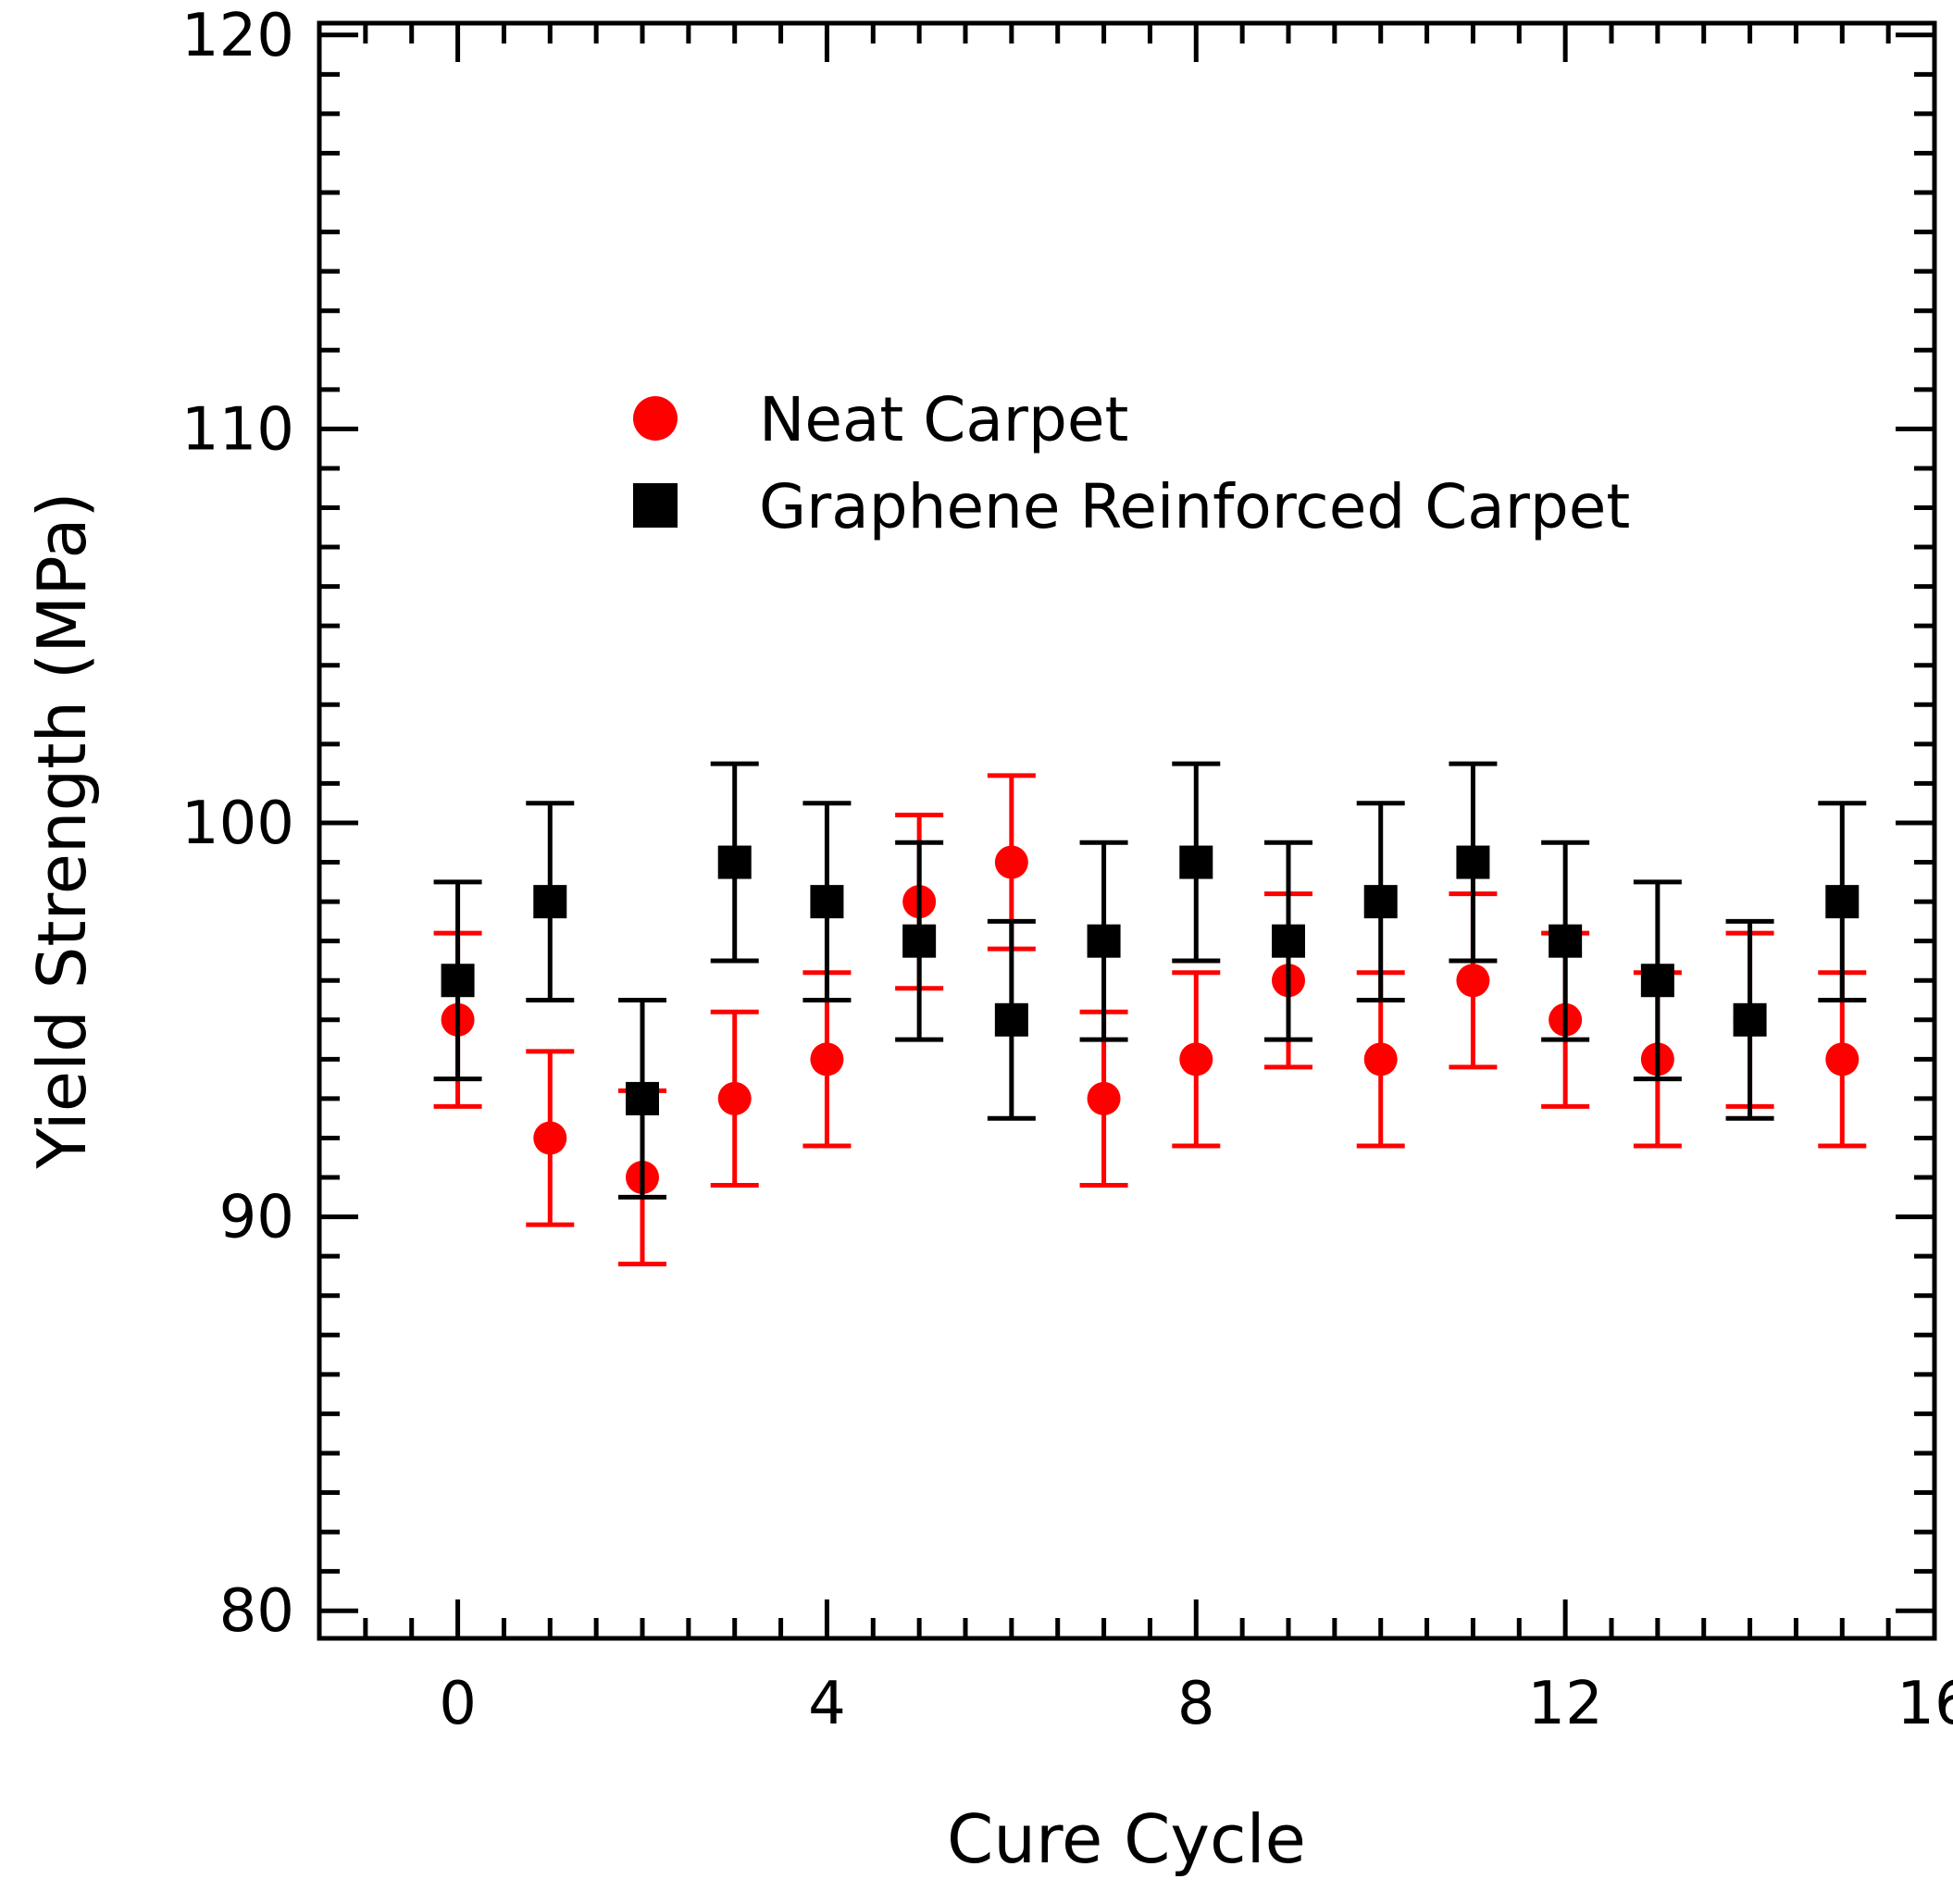 The image size is (1953, 1904). I want to click on legend-label-neat-carpet: Neat Carpet, so click(944, 419).